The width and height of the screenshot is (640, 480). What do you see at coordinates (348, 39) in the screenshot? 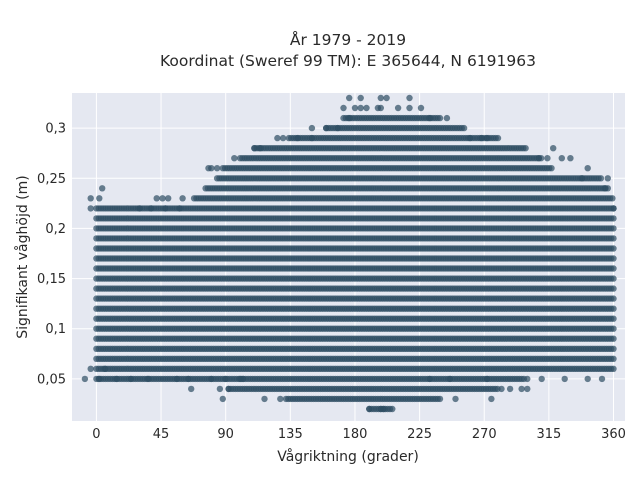
I see `chart-title-line-1: År 1979 - 2019` at bounding box center [348, 39].